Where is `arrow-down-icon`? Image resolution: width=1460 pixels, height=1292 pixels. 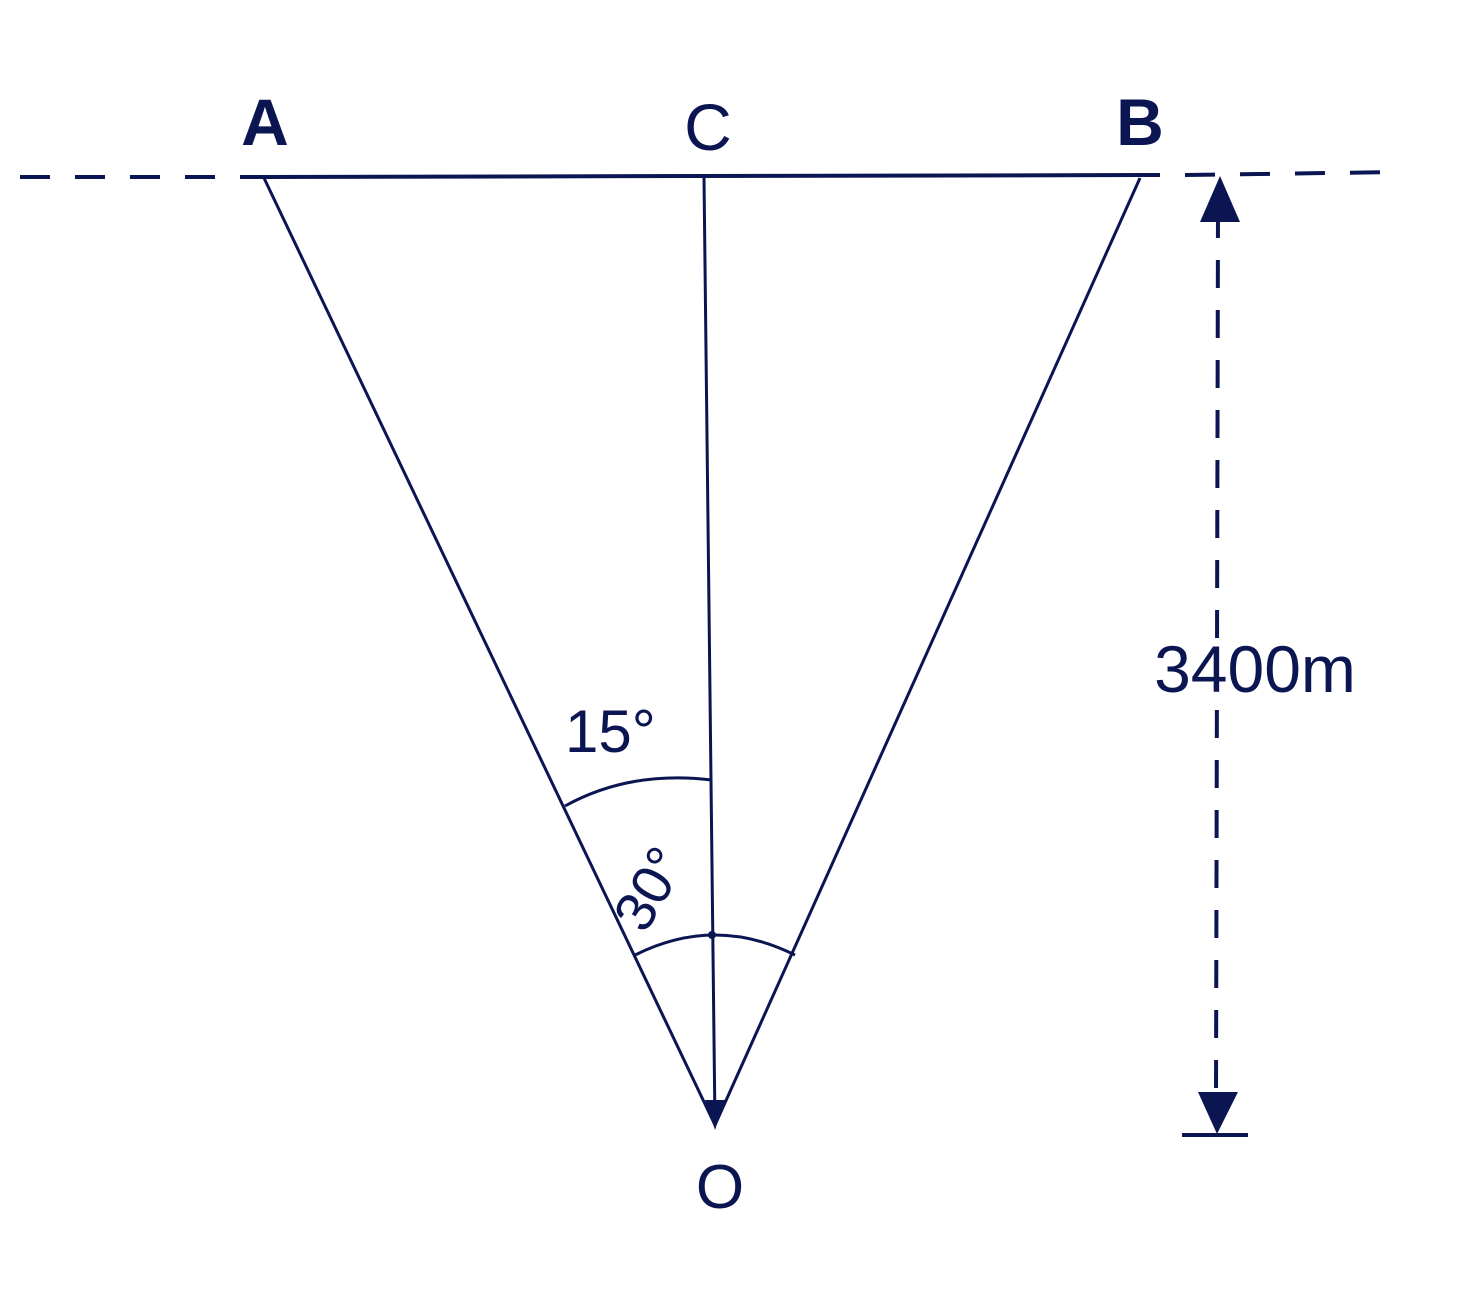 arrow-down-icon is located at coordinates (715, 1115).